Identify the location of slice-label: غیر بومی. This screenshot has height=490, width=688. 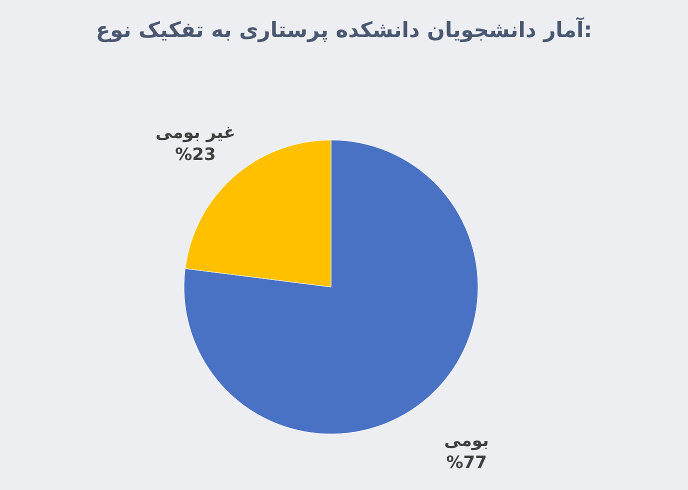
(196, 133).